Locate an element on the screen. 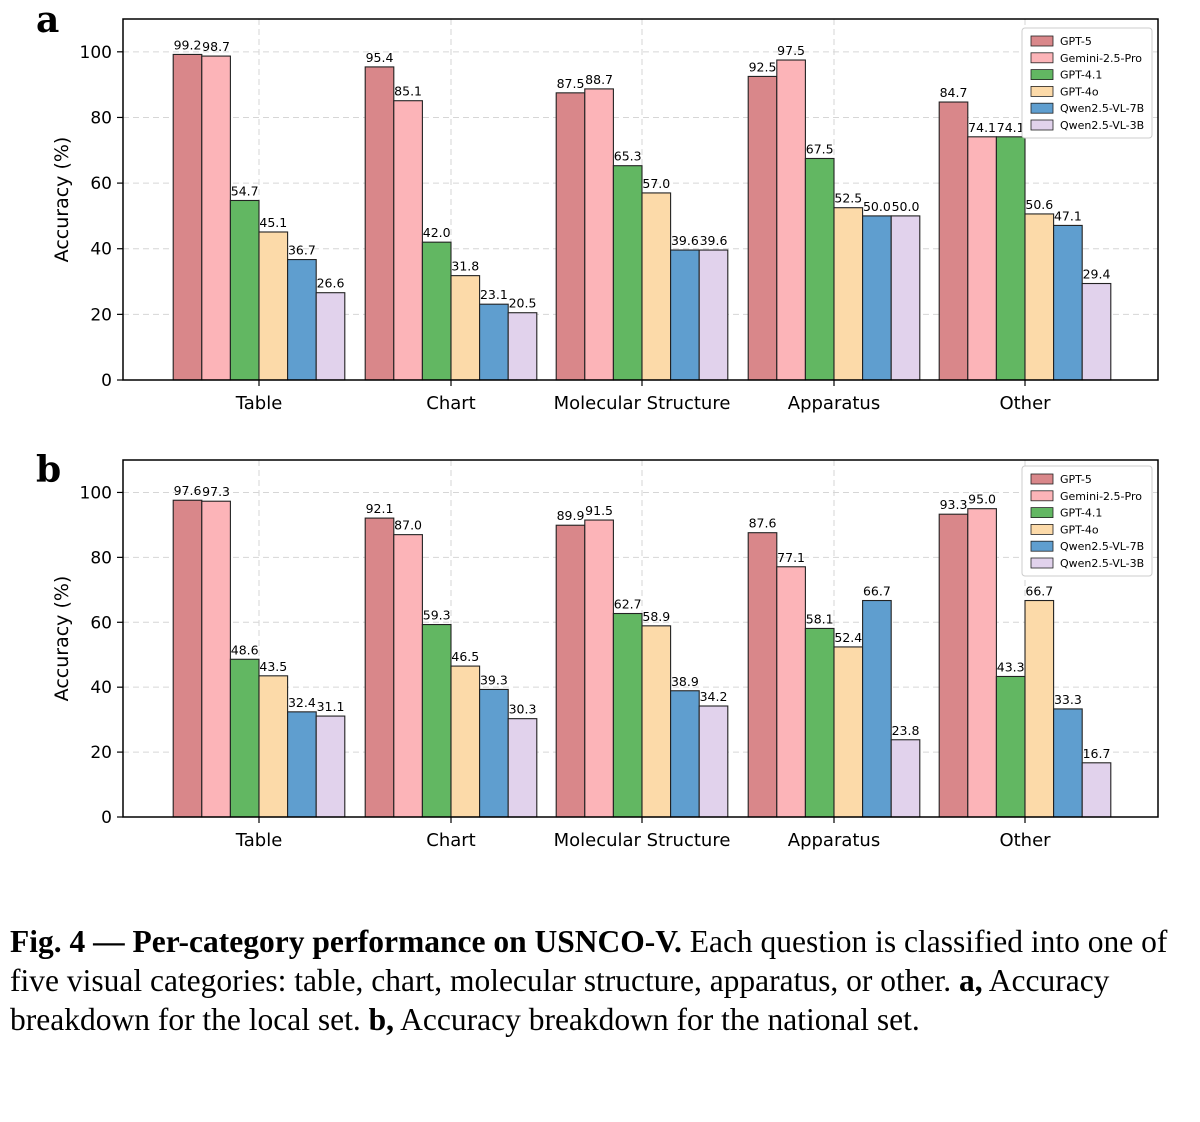 The width and height of the screenshot is (1200, 1122). data-label: 52.4 is located at coordinates (848, 637).